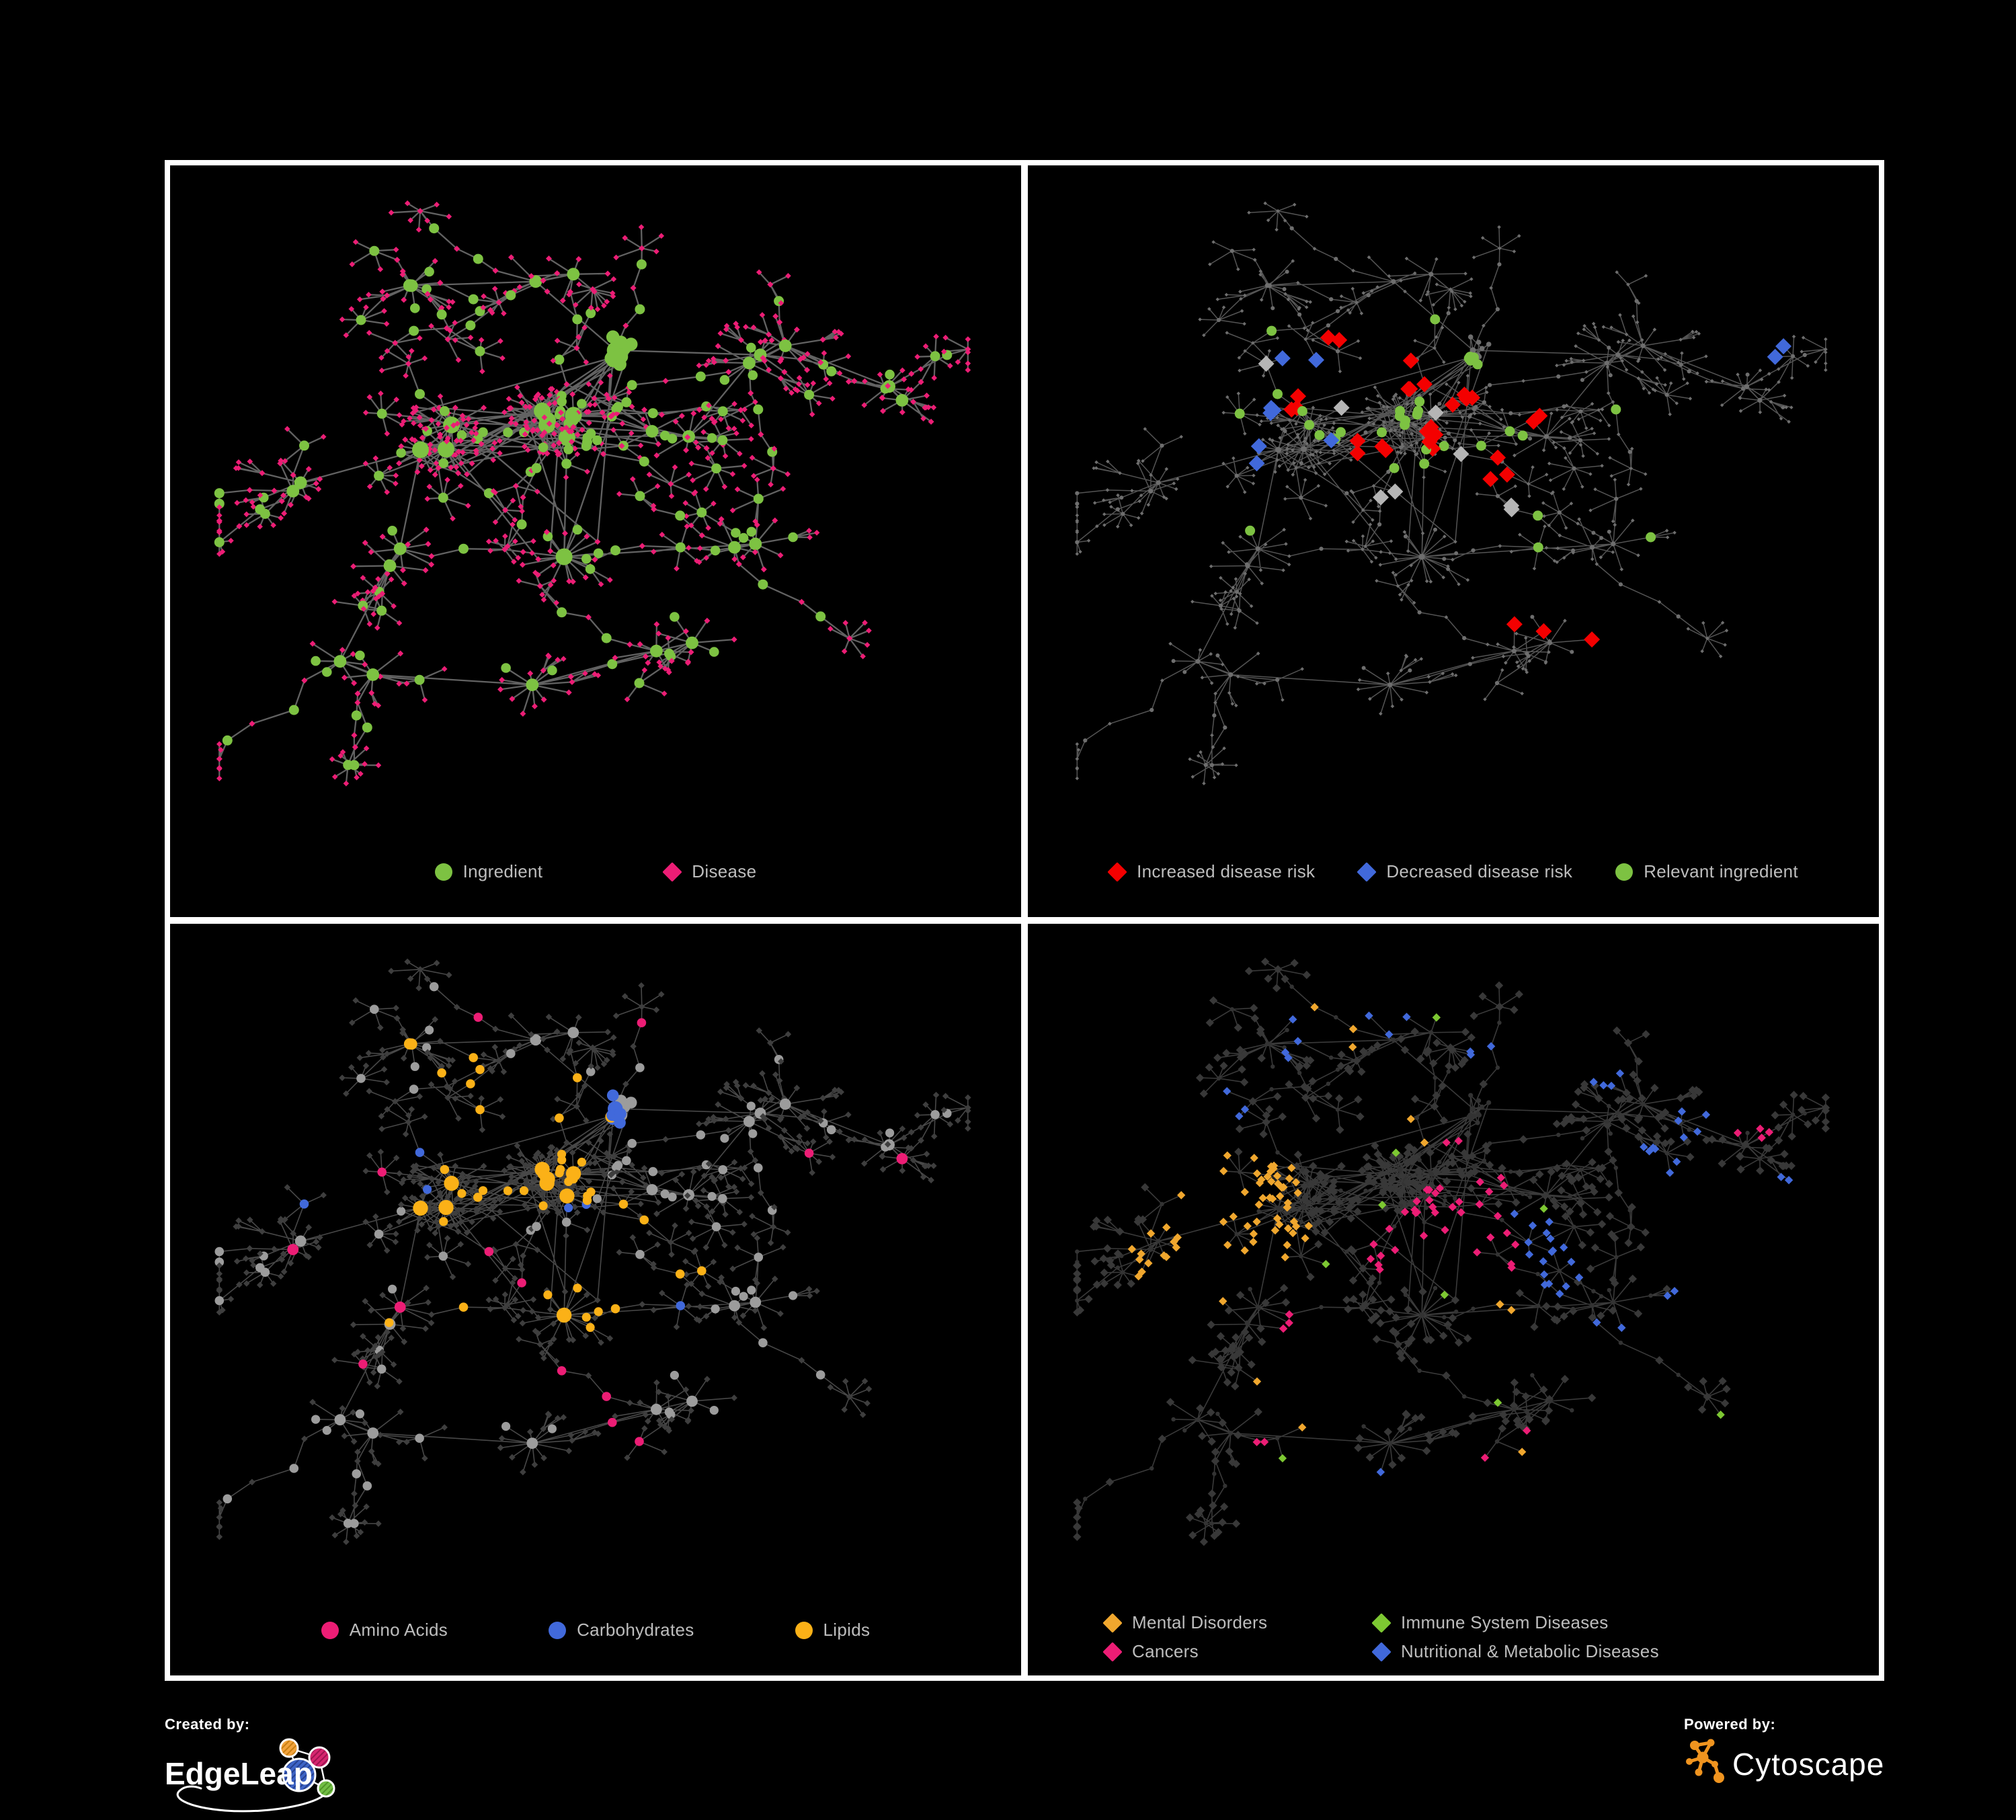 This screenshot has width=2016, height=1820. I want to click on legend-label: Relevant ingredient, so click(1721, 871).